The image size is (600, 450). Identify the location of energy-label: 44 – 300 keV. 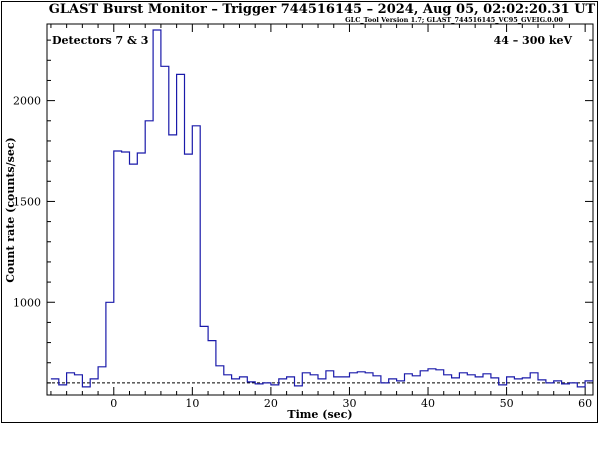
(533, 40).